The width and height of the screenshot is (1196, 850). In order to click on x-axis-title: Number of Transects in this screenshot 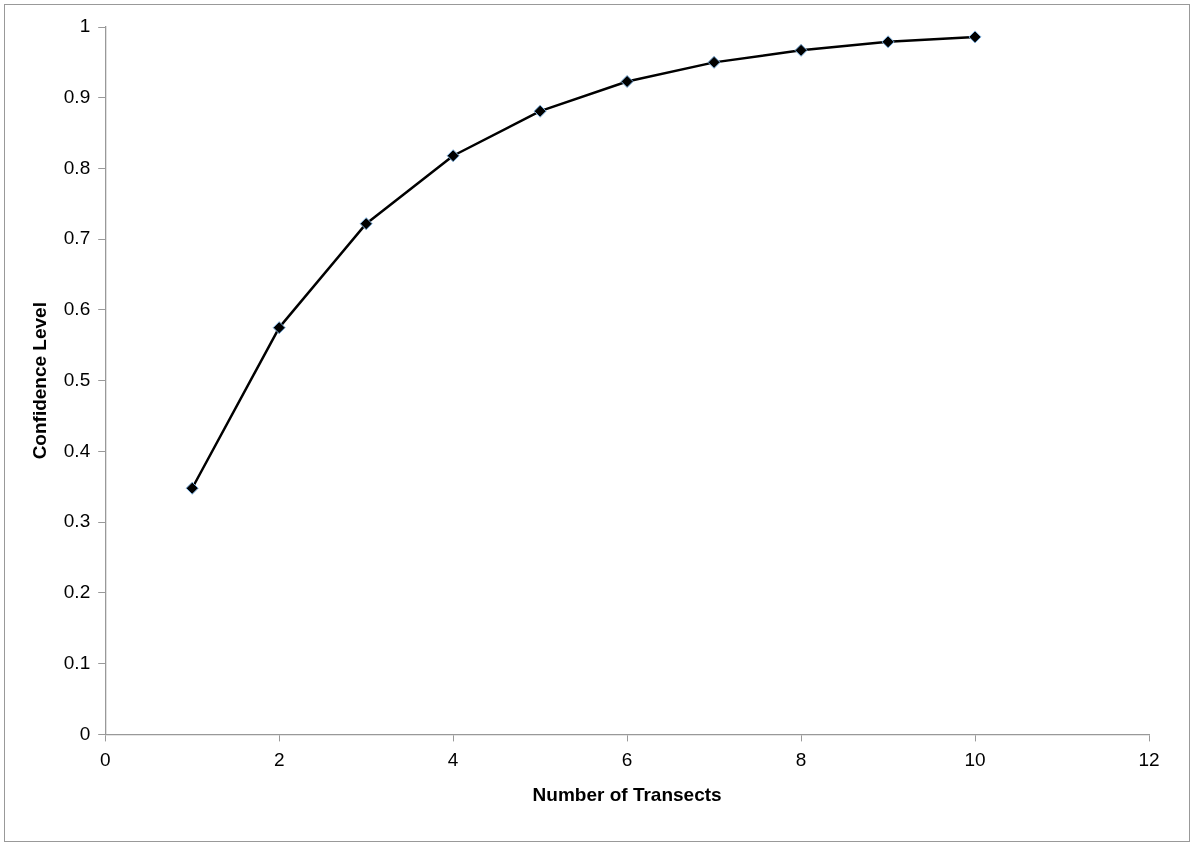, I will do `click(627, 794)`.